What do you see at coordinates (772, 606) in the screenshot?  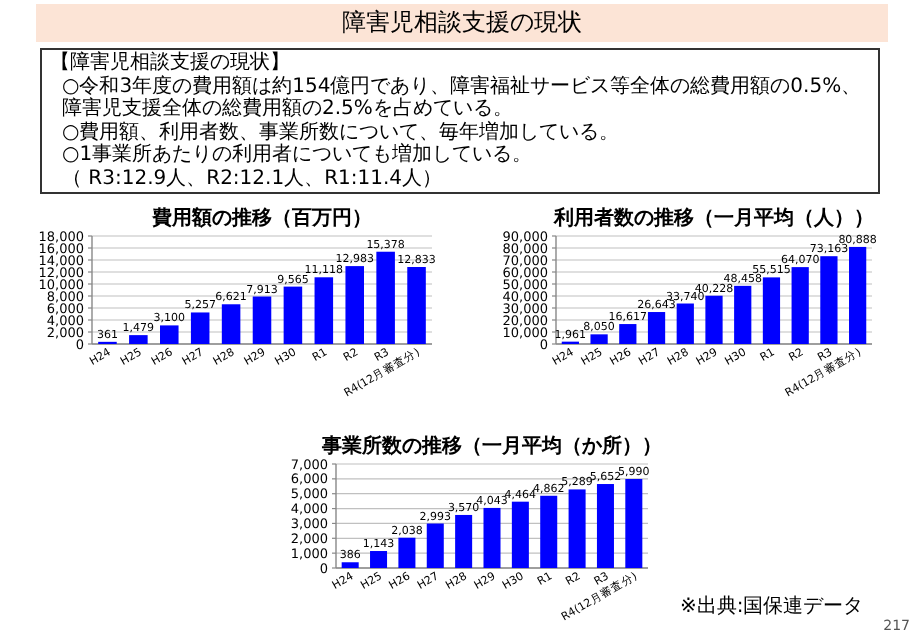 I see `text: ※出典:国保連データ` at bounding box center [772, 606].